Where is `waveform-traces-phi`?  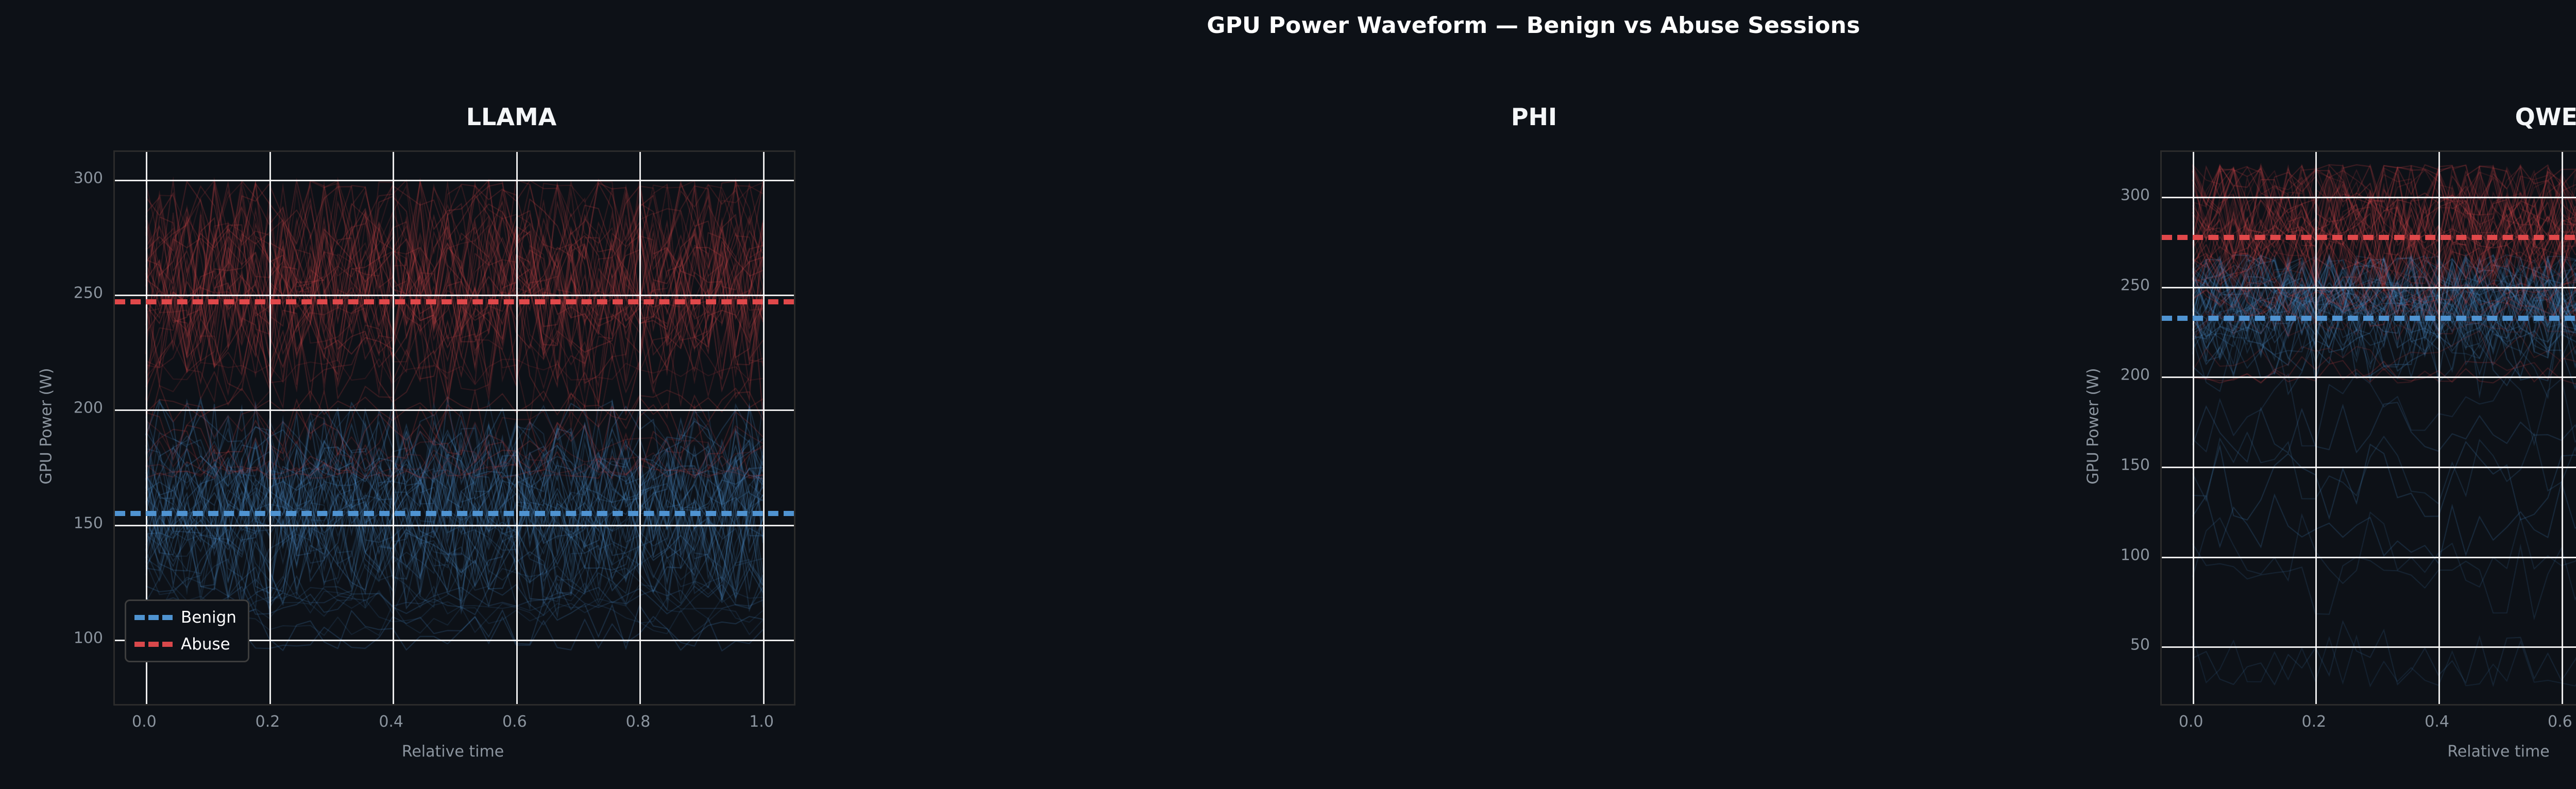
waveform-traces-phi is located at coordinates (2369, 428).